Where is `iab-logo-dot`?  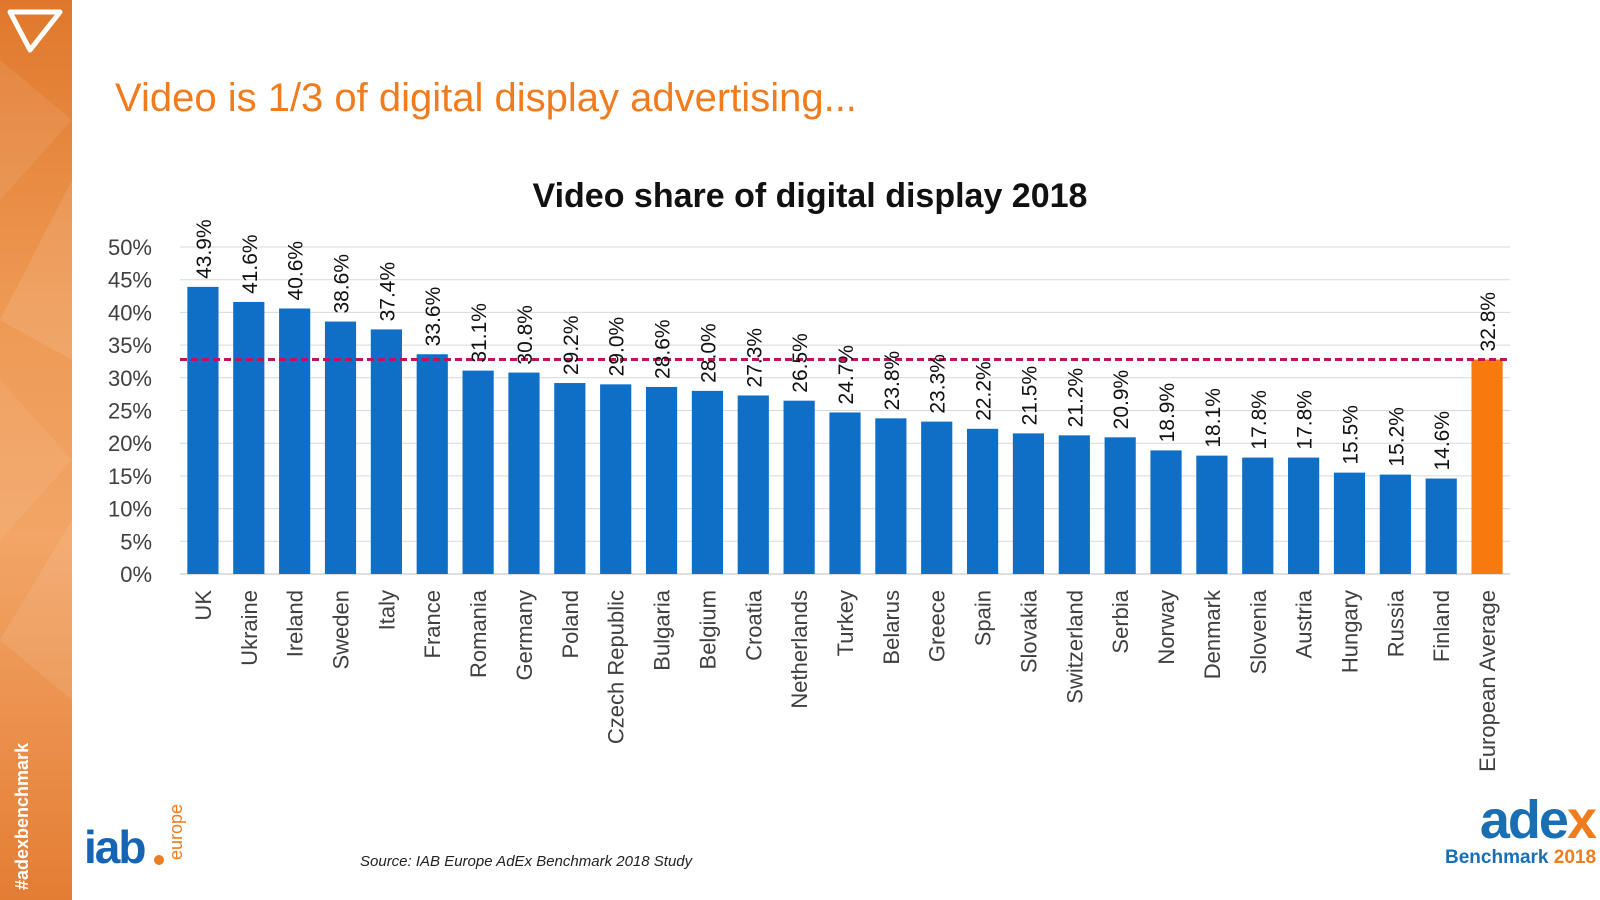 iab-logo-dot is located at coordinates (159, 860).